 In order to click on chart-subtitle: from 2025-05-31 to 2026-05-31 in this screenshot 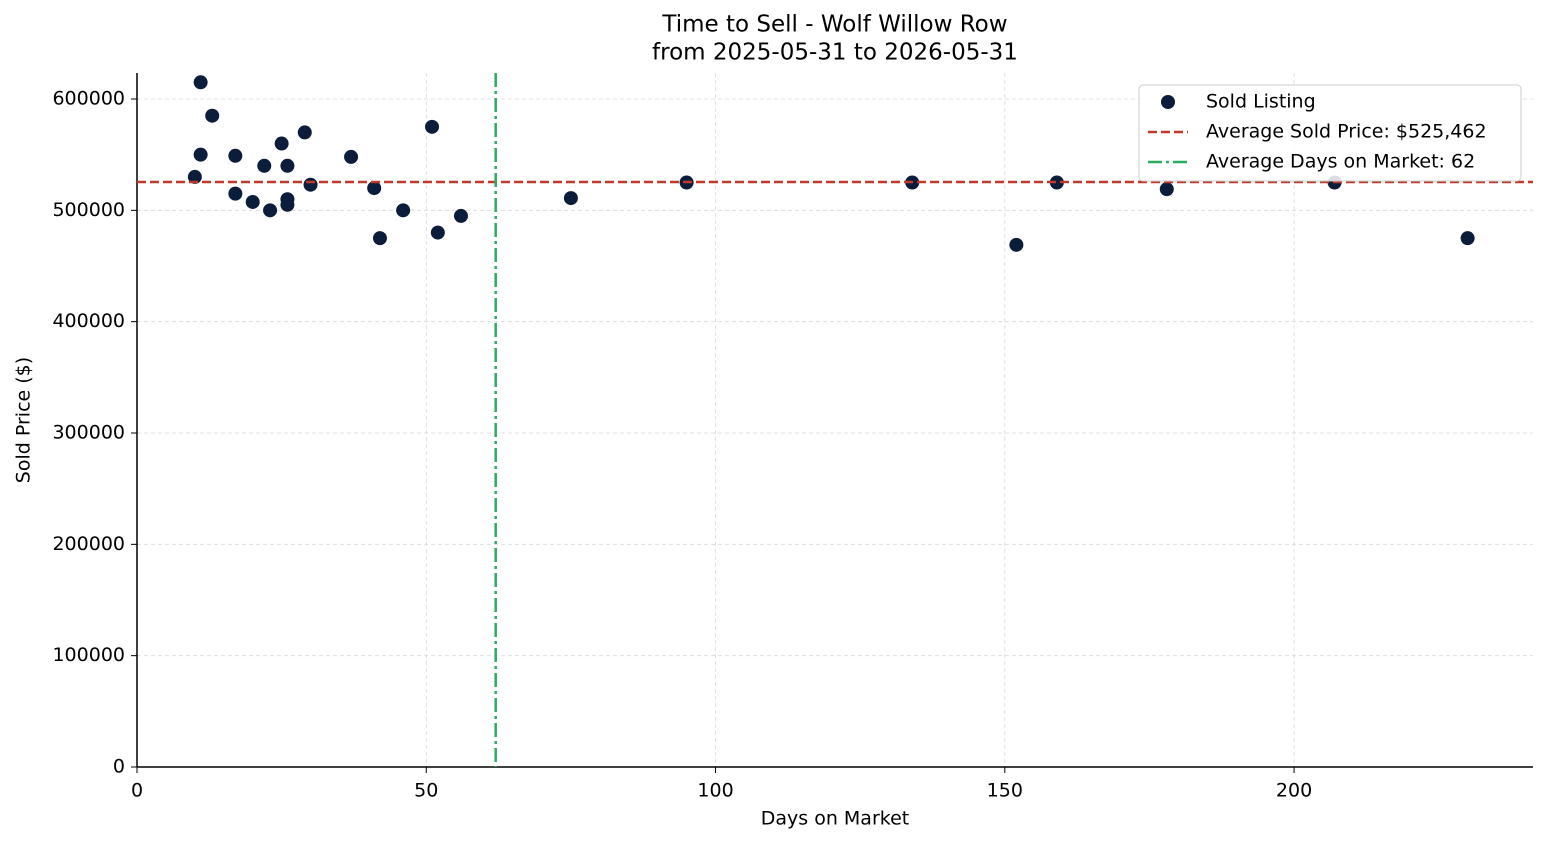, I will do `click(835, 53)`.